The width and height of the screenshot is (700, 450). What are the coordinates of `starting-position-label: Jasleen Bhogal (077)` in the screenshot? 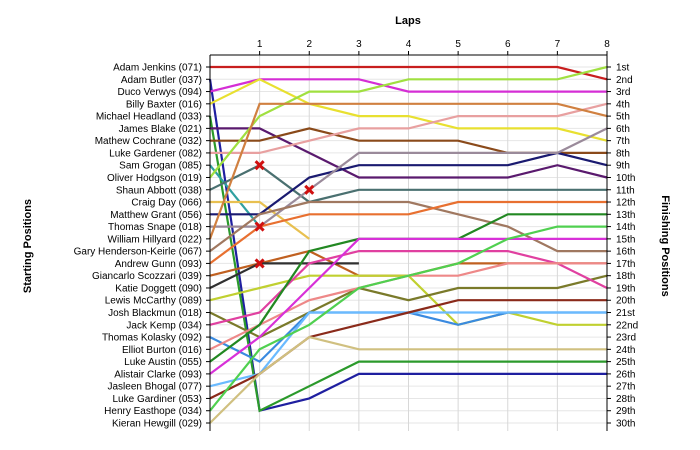 It's located at (154, 387).